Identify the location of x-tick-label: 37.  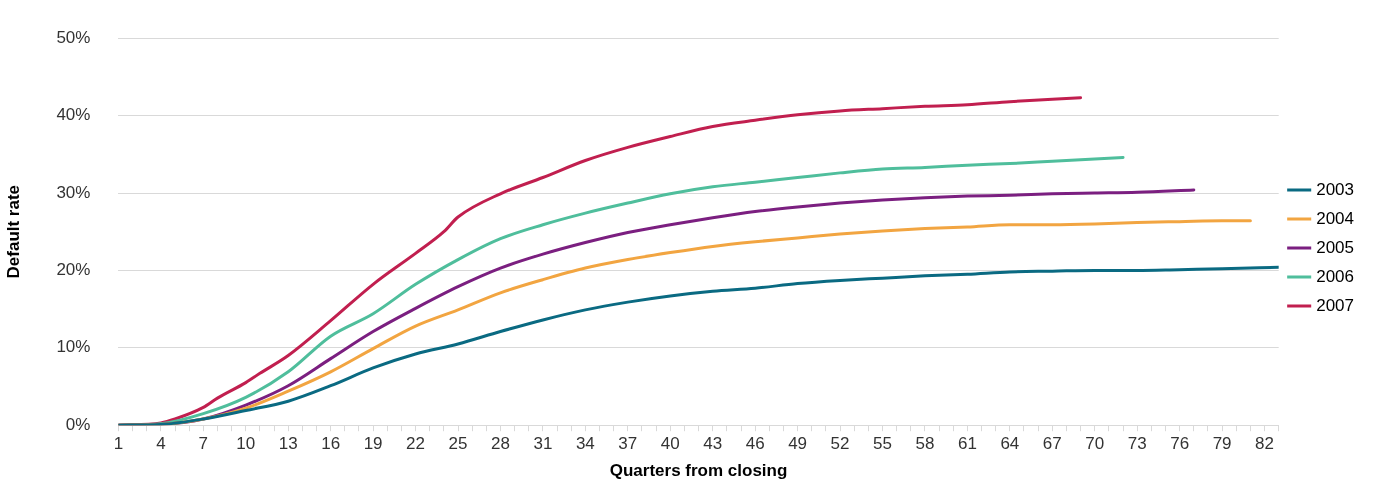
(628, 444).